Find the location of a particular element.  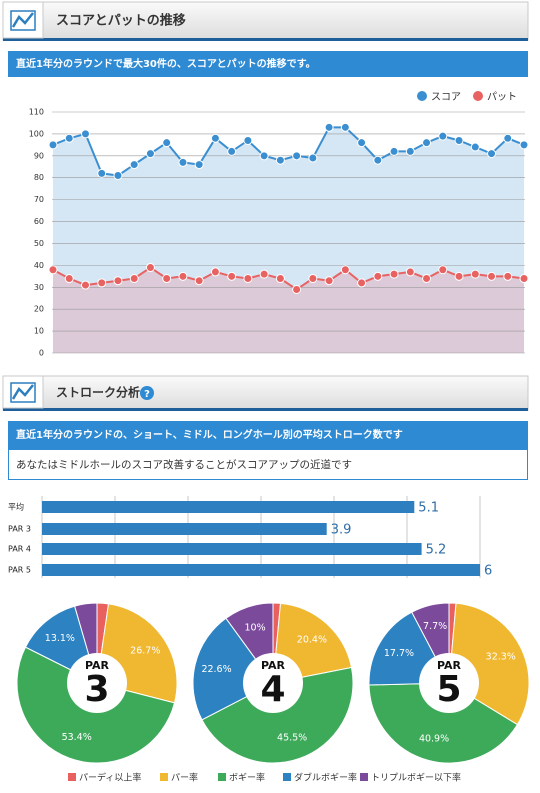

message-box is located at coordinates (268, 464).